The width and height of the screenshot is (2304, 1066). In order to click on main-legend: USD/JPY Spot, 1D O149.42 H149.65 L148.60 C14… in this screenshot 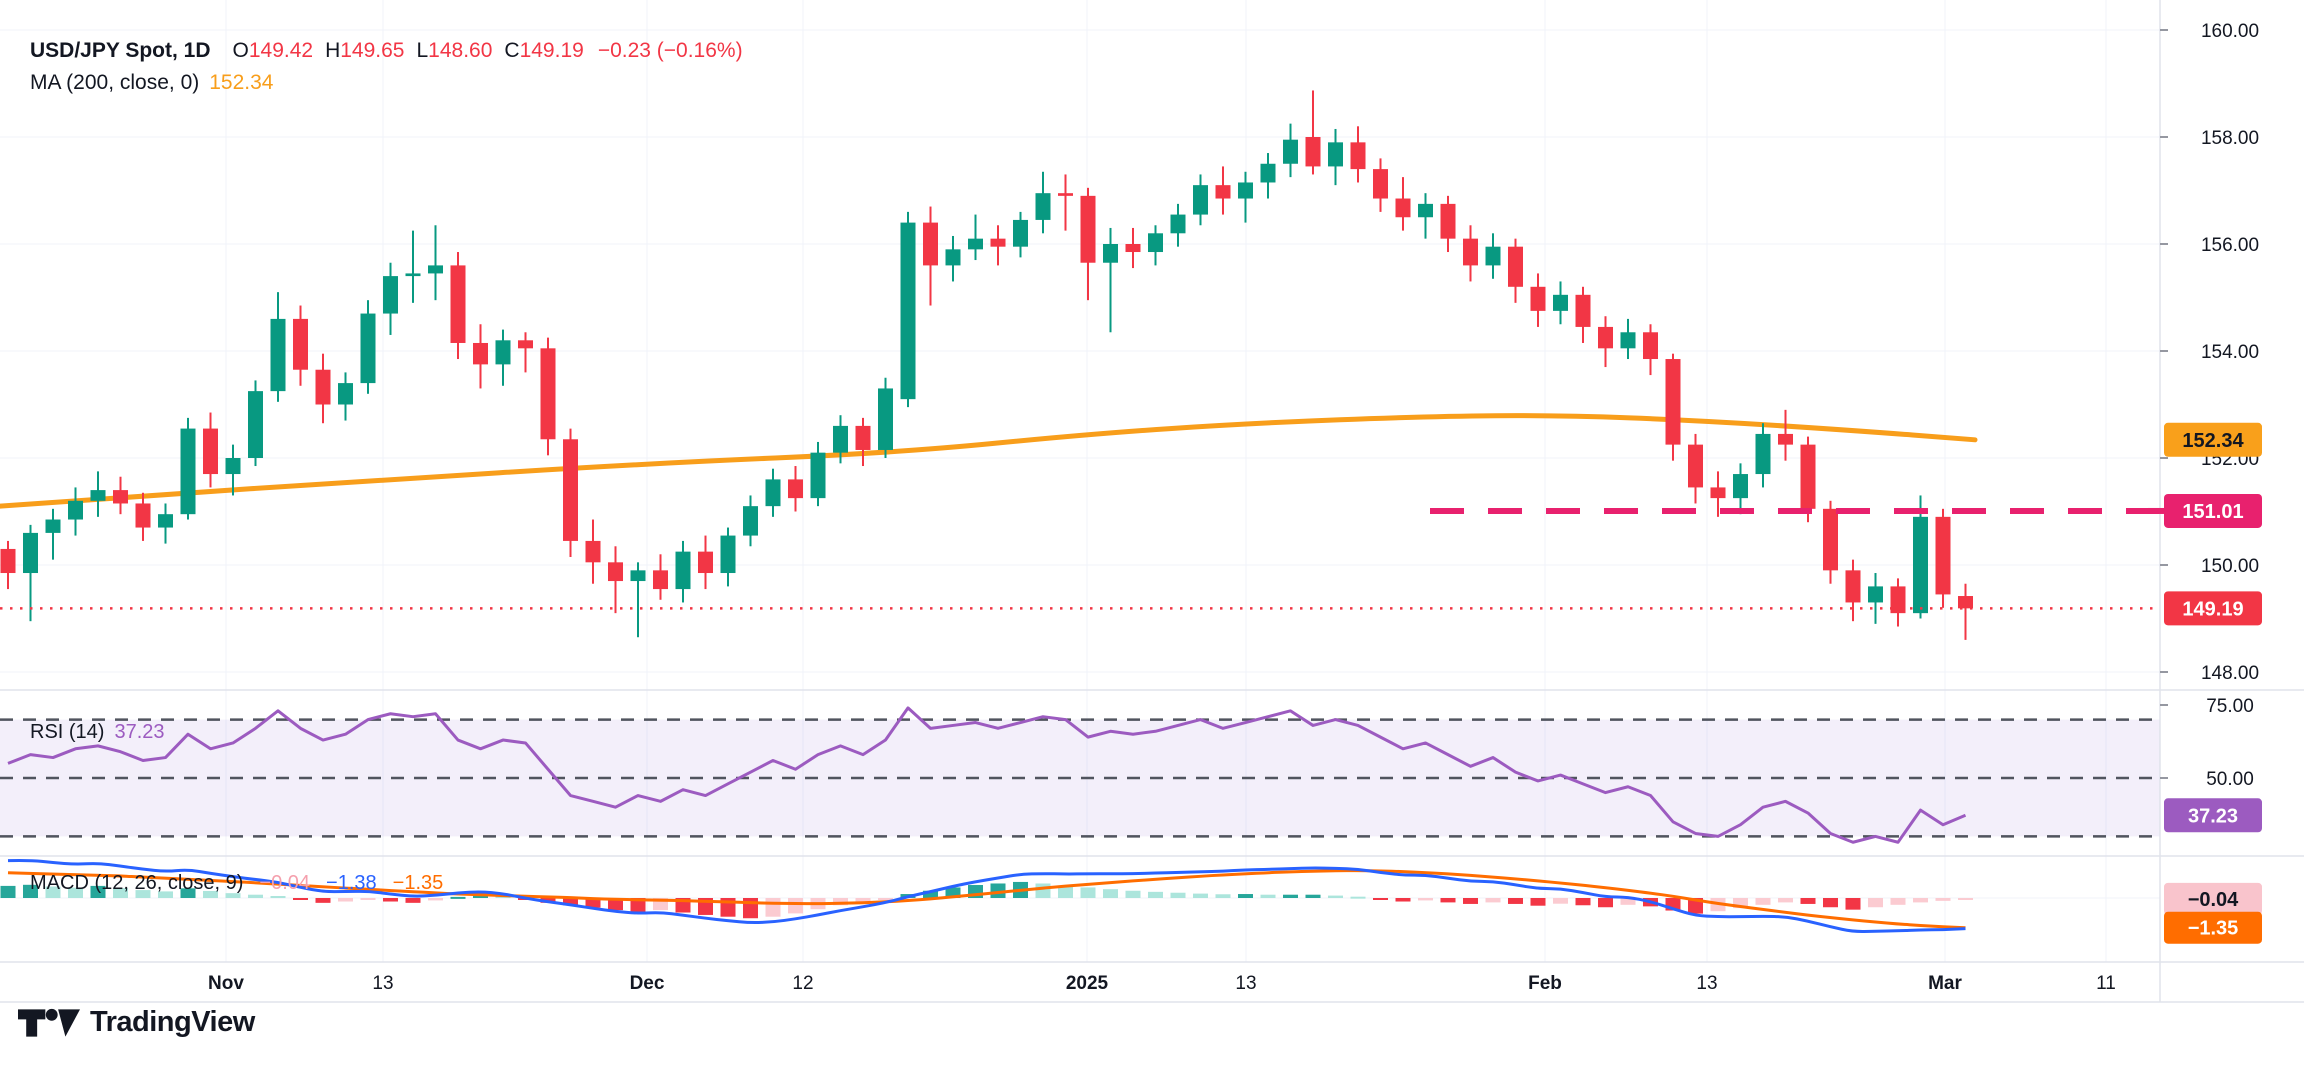, I will do `click(386, 51)`.